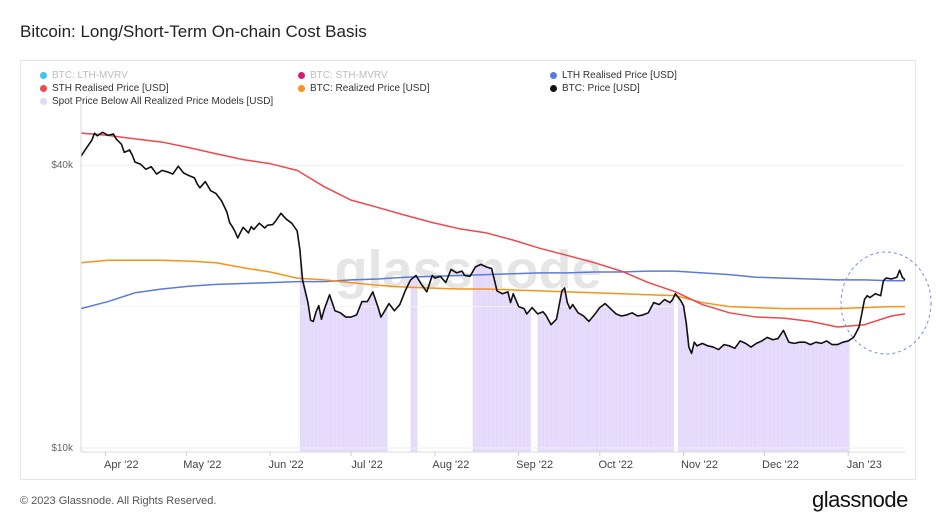  I want to click on legend-item-sth-realised-price: STH Realised Price [USD], so click(104, 88).